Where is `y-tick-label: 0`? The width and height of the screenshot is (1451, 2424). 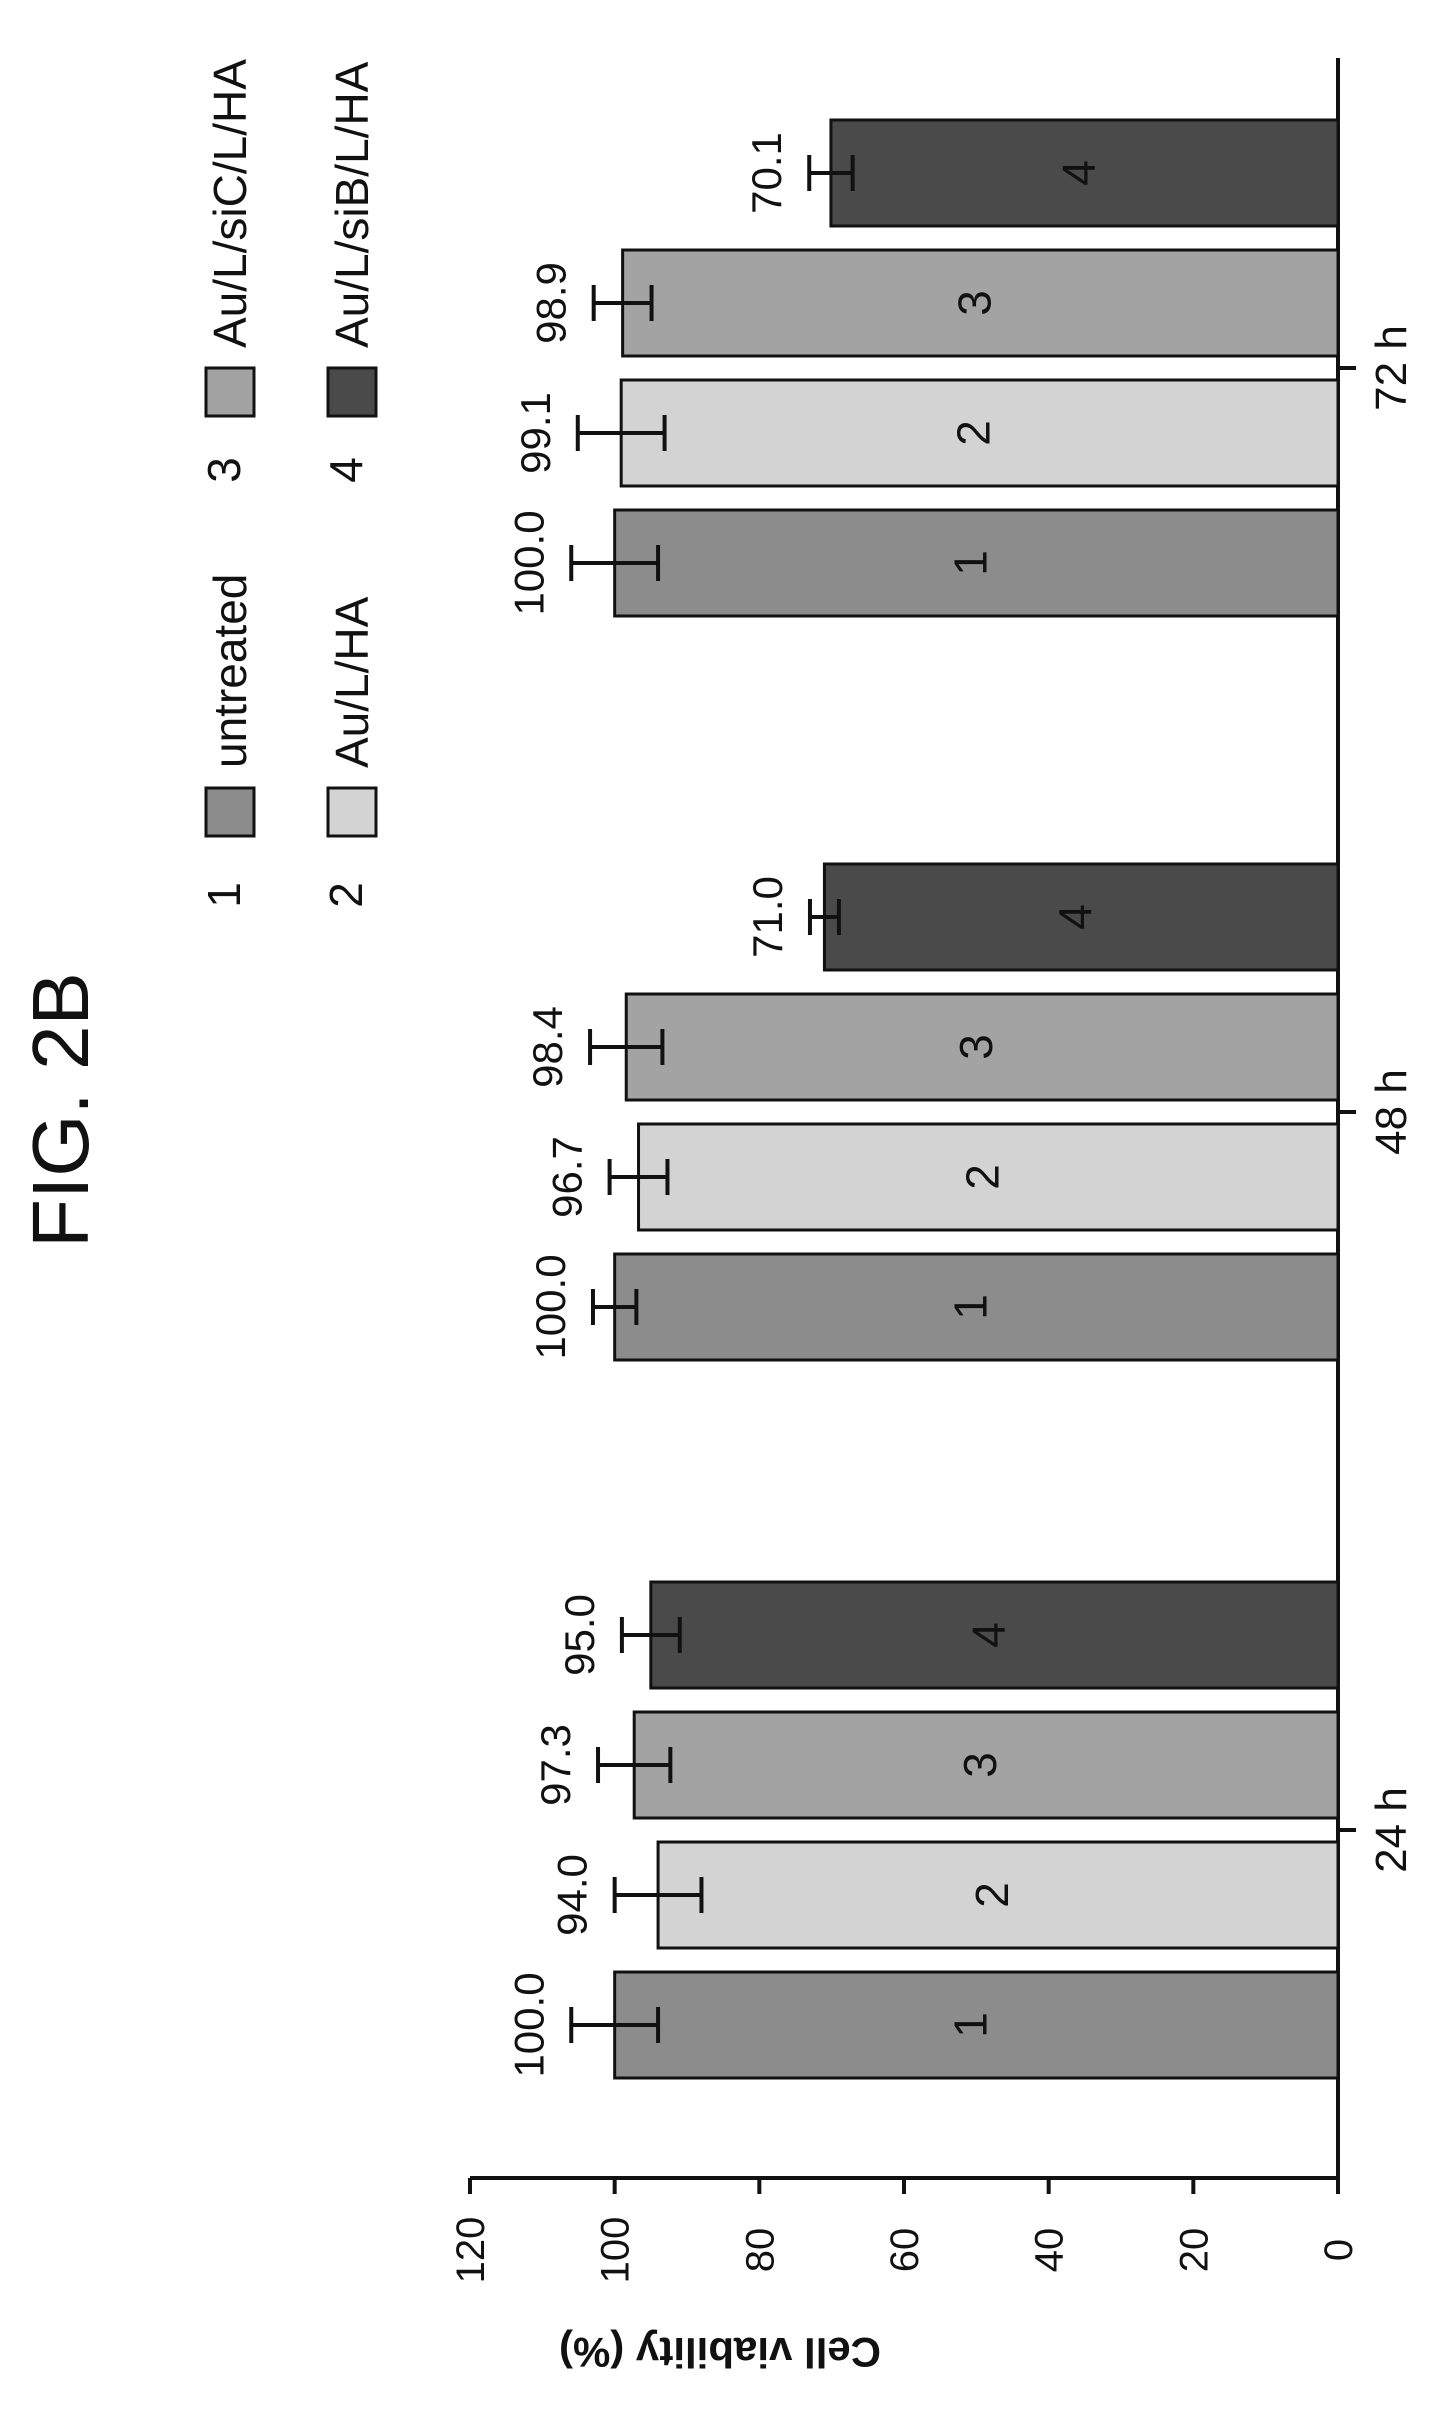
y-tick-label: 0 is located at coordinates (1339, 2250).